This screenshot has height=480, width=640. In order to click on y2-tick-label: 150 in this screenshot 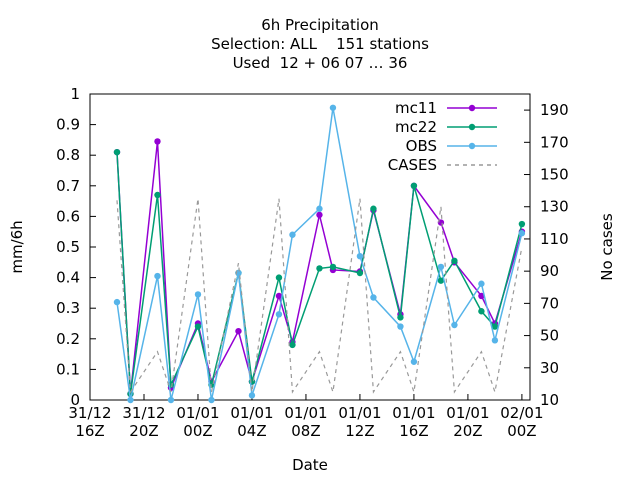, I will do `click(554, 175)`.